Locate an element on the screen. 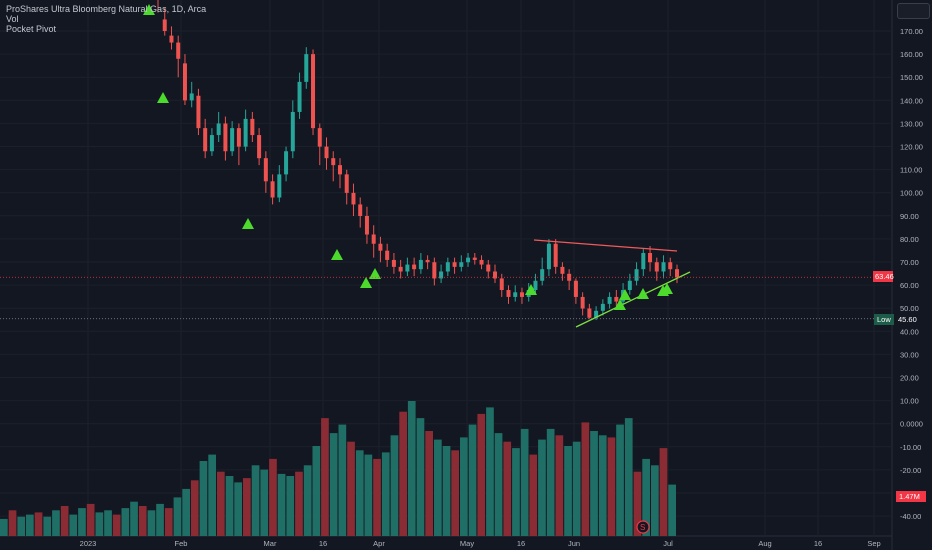 This screenshot has height=550, width=932. price-tick-label: 80.00 is located at coordinates (909, 239).